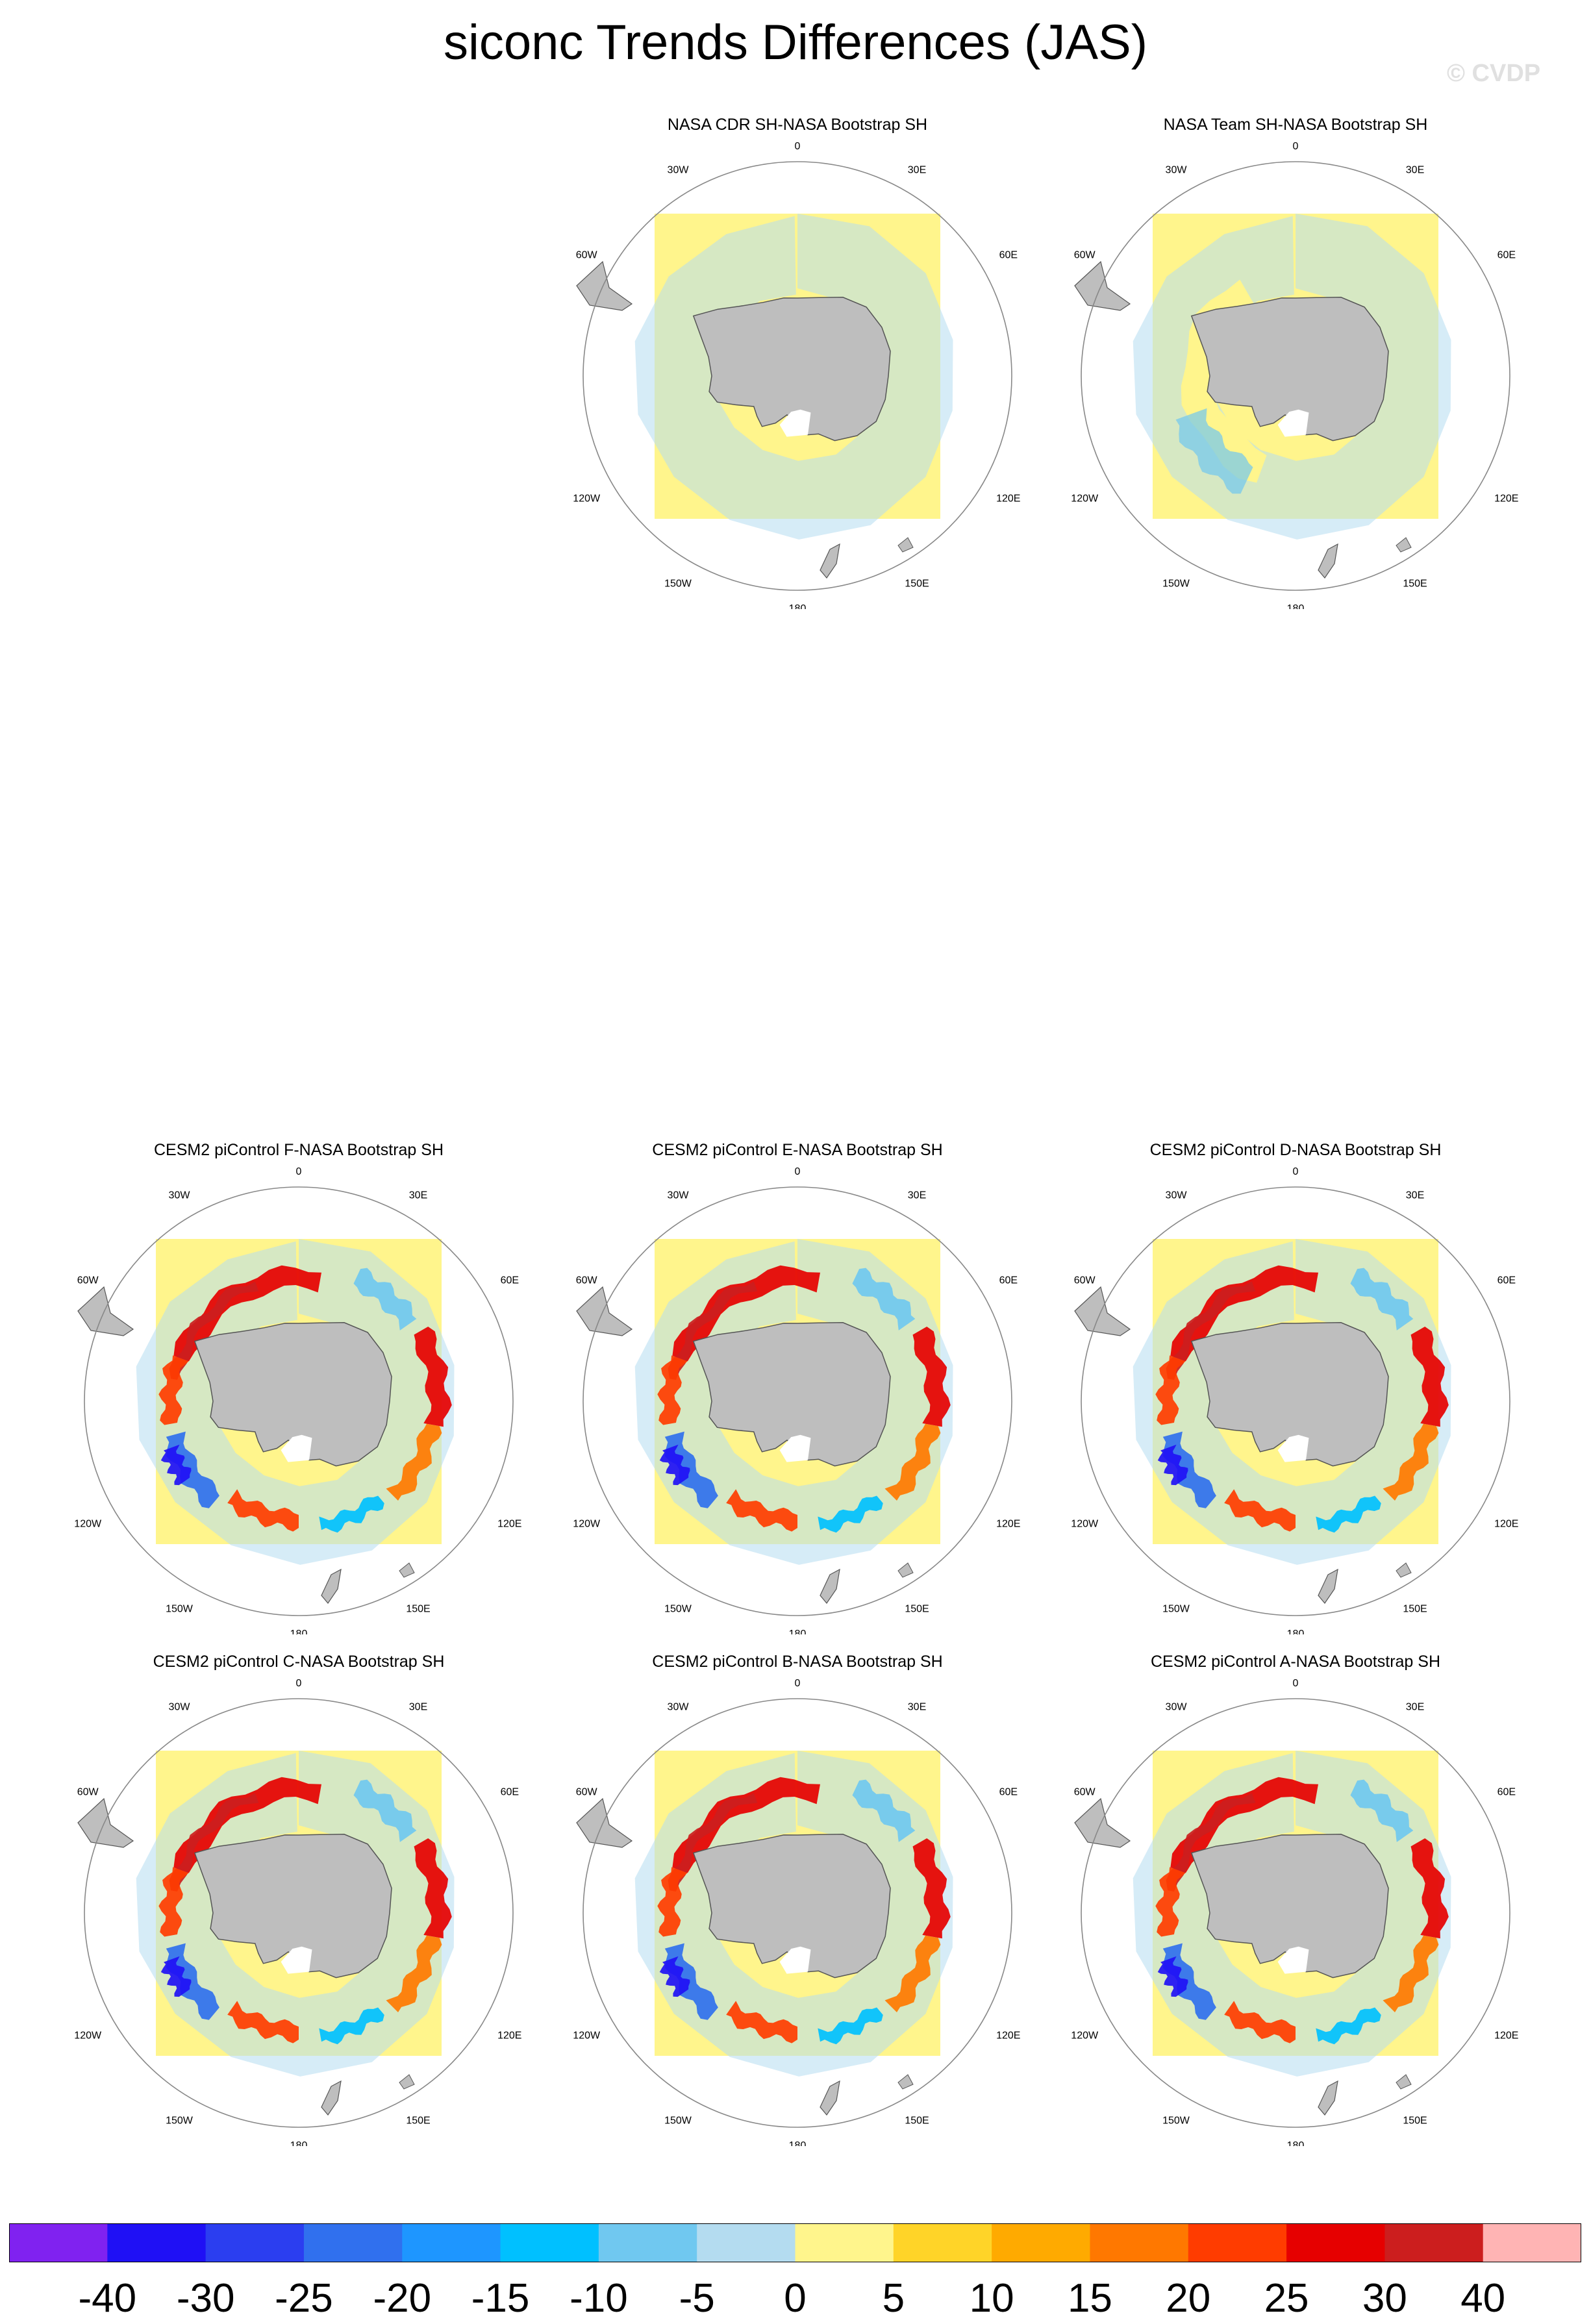  What do you see at coordinates (299, 1662) in the screenshot?
I see `panel-title: CESM2 piControl C-NASA Bootstrap SH` at bounding box center [299, 1662].